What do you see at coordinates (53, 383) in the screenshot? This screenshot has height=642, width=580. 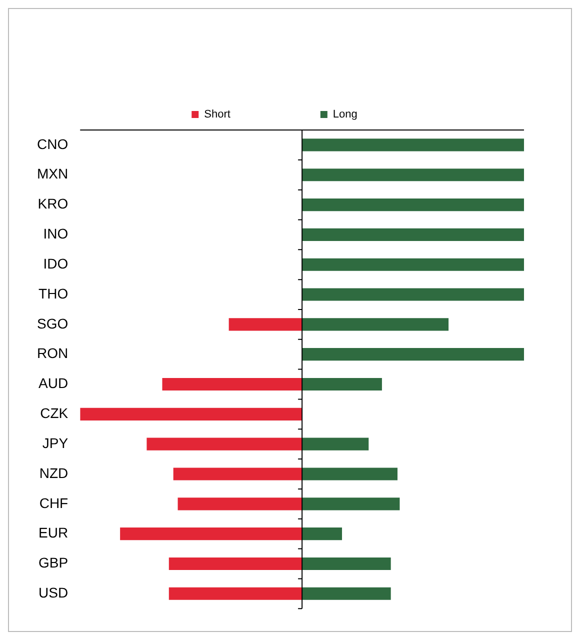 I see `y-tick-label: AUD` at bounding box center [53, 383].